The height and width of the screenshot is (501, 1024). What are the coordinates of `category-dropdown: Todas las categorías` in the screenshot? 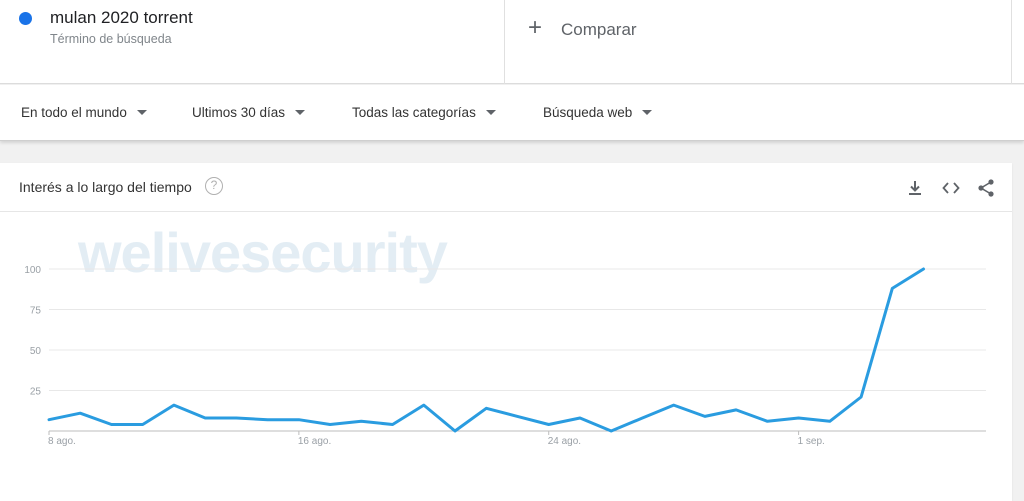 It's located at (424, 112).